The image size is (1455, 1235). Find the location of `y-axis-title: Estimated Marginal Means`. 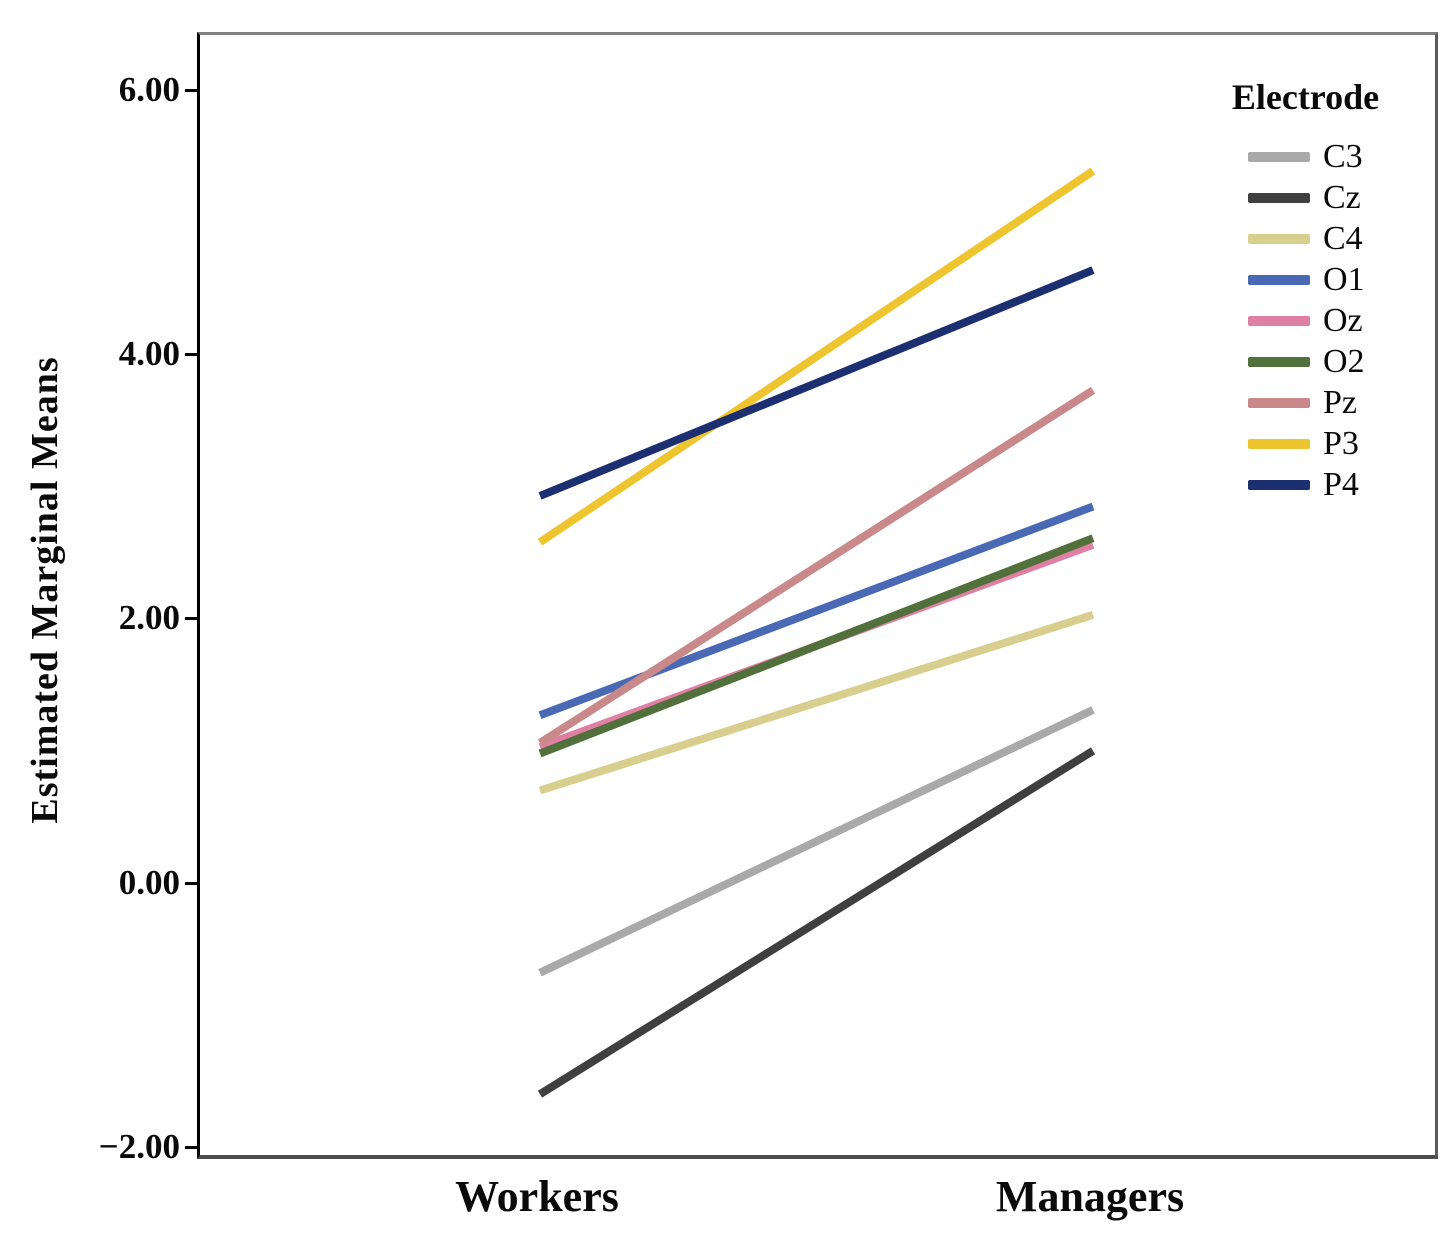

y-axis-title: Estimated Marginal Means is located at coordinates (45, 590).